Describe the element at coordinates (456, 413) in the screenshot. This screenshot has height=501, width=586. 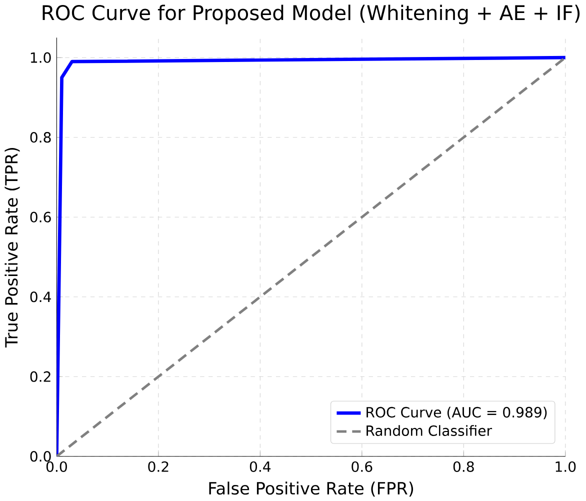
I see `legend-label: ROC Curve (AUC = 0.989)` at that location.